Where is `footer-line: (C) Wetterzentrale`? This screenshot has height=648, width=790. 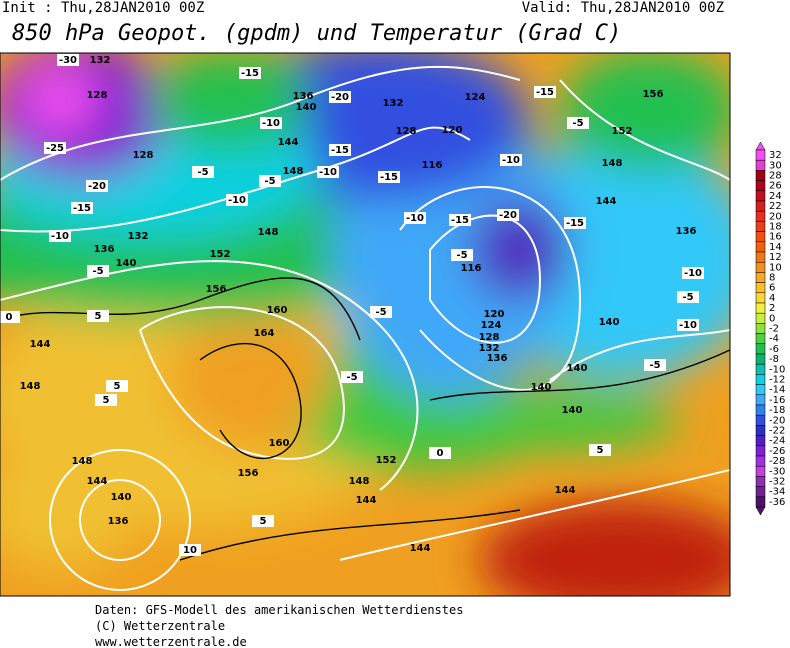
footer-line: (C) Wetterzentrale is located at coordinates (160, 626).